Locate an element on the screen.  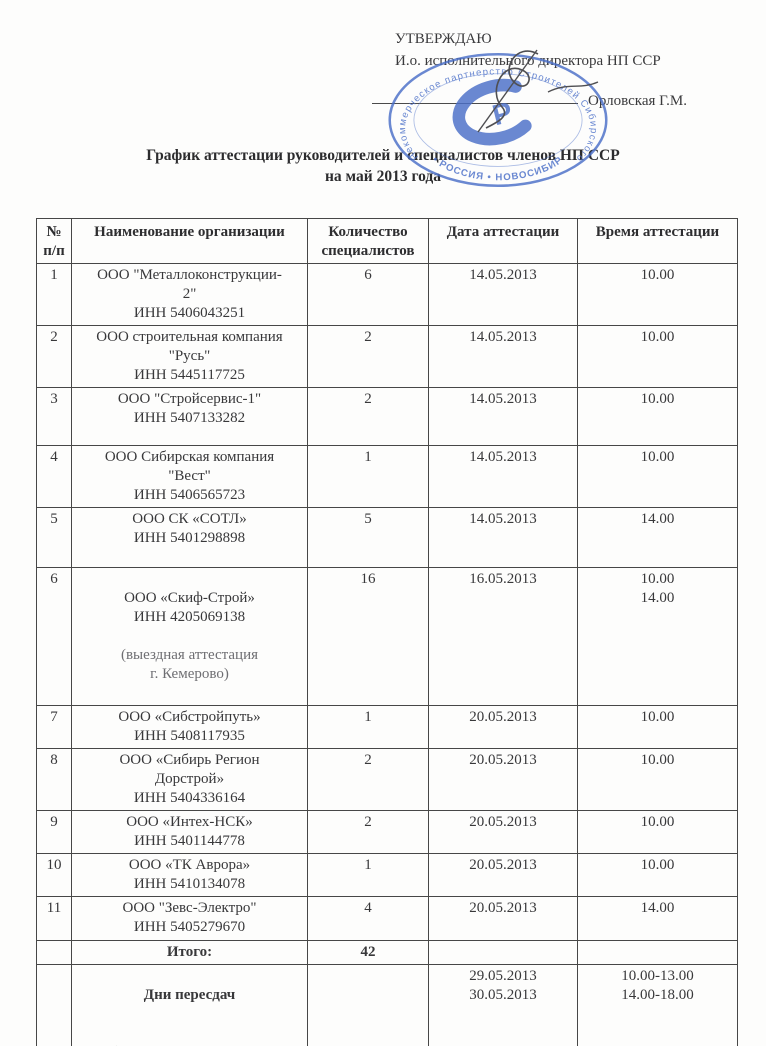
cell-count: 16 is located at coordinates (368, 636).